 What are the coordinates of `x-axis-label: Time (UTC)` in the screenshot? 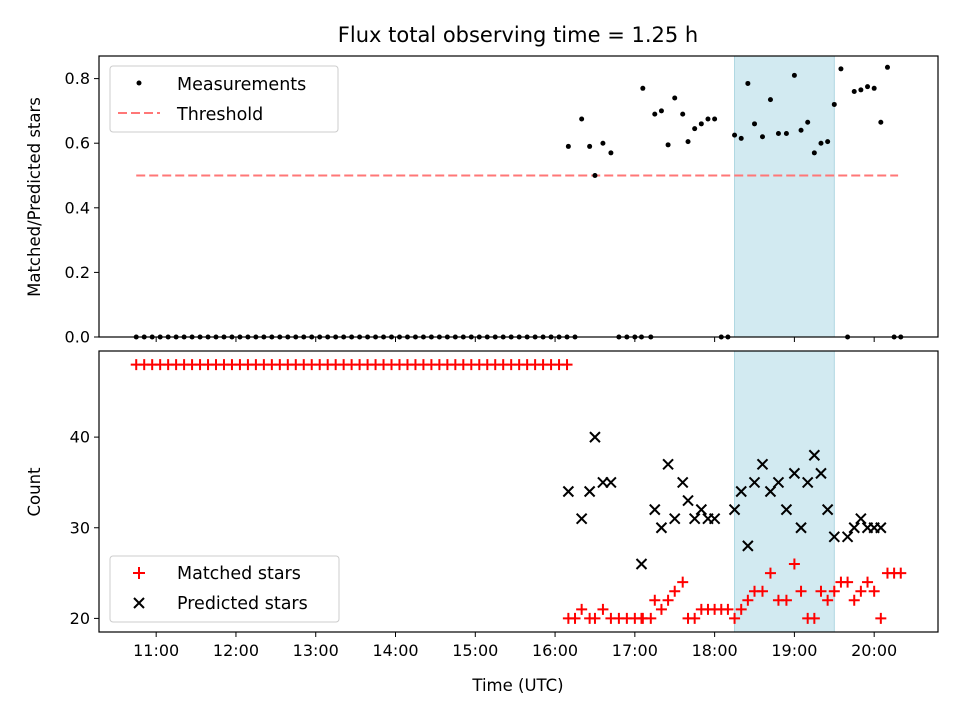 It's located at (517, 685).